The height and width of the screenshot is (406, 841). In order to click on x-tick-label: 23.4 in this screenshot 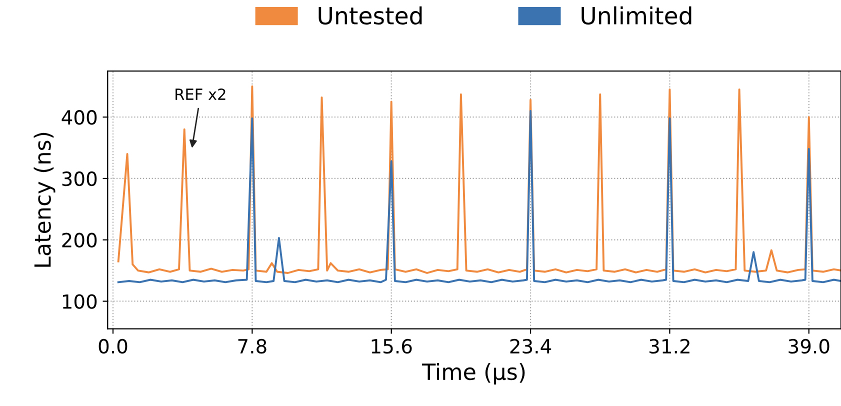, I will do `click(531, 346)`.